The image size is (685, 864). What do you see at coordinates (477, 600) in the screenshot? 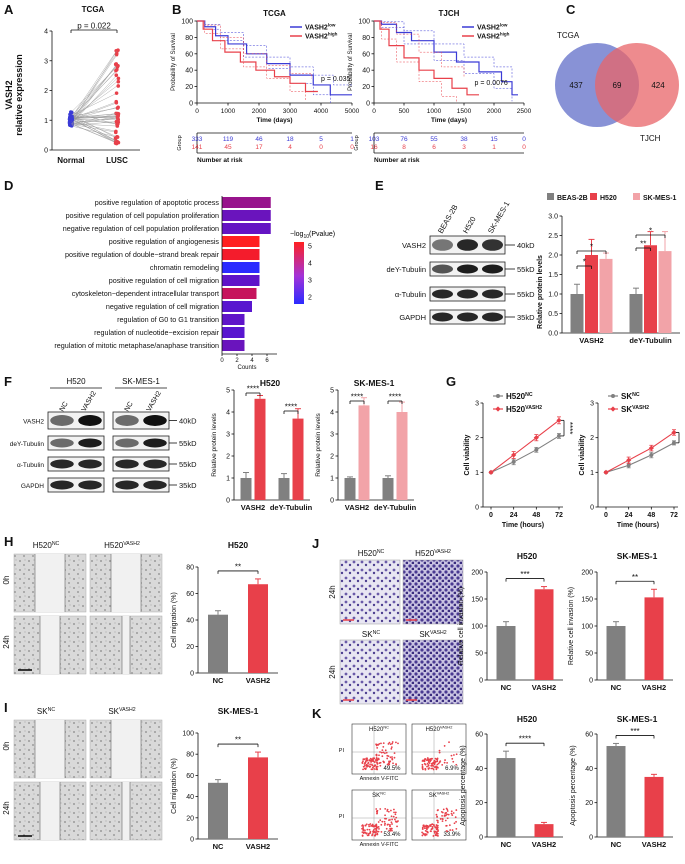
I see `panel-j-0-ytick-label: 150` at bounding box center [477, 600].